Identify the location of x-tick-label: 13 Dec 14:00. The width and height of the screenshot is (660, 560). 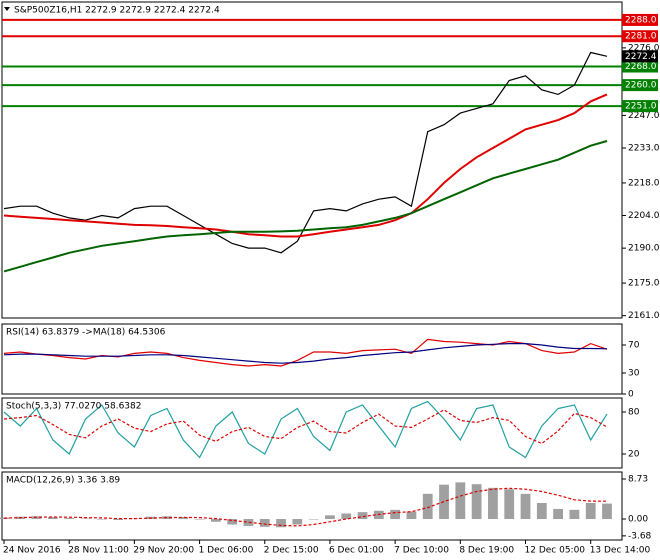
(620, 551).